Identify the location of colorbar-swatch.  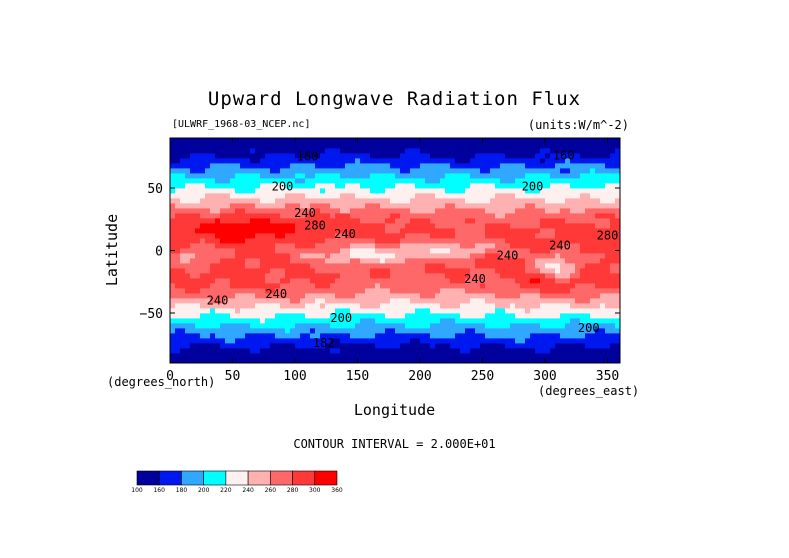
(259, 478).